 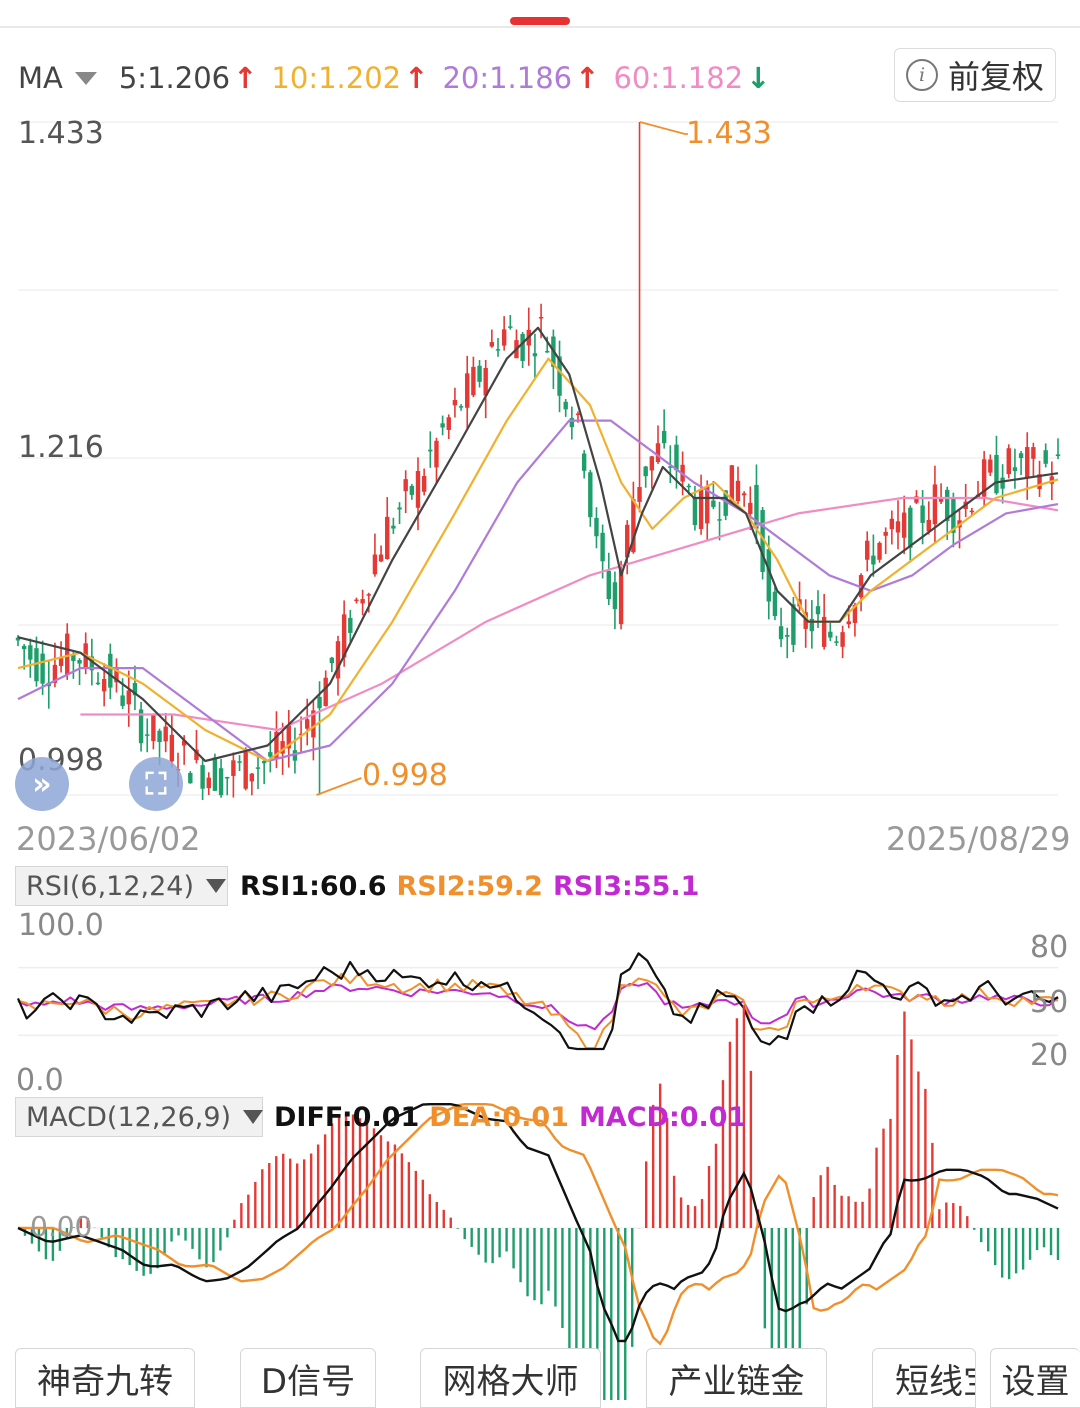 What do you see at coordinates (347, 1117) in the screenshot?
I see `diff-value: DIFF:0.01` at bounding box center [347, 1117].